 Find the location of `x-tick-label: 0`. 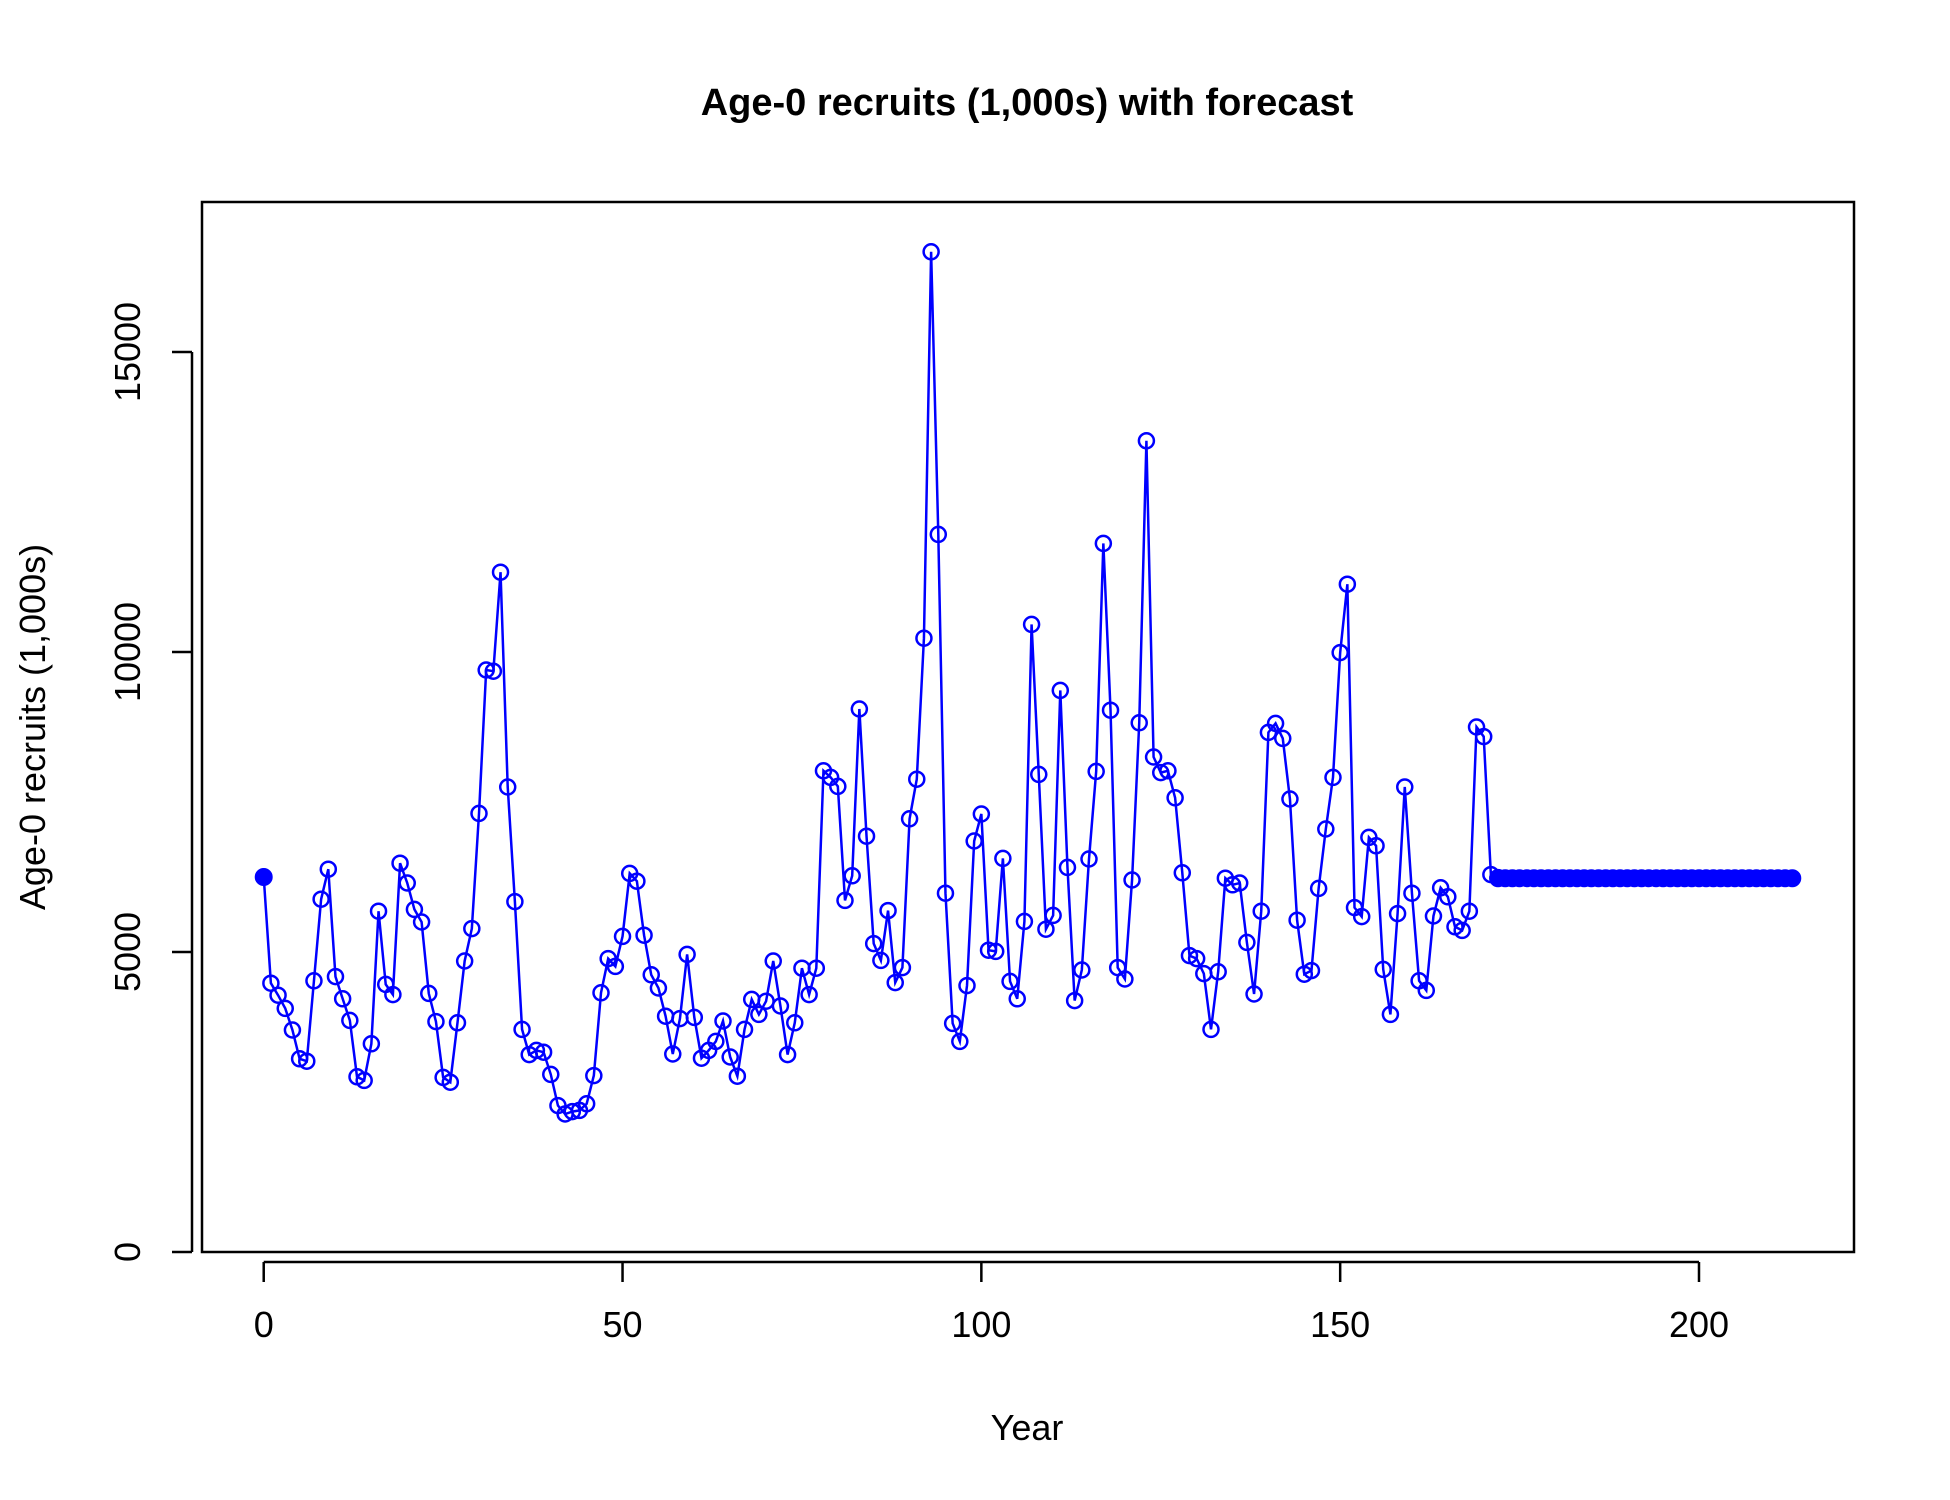

x-tick-label: 0 is located at coordinates (264, 1324).